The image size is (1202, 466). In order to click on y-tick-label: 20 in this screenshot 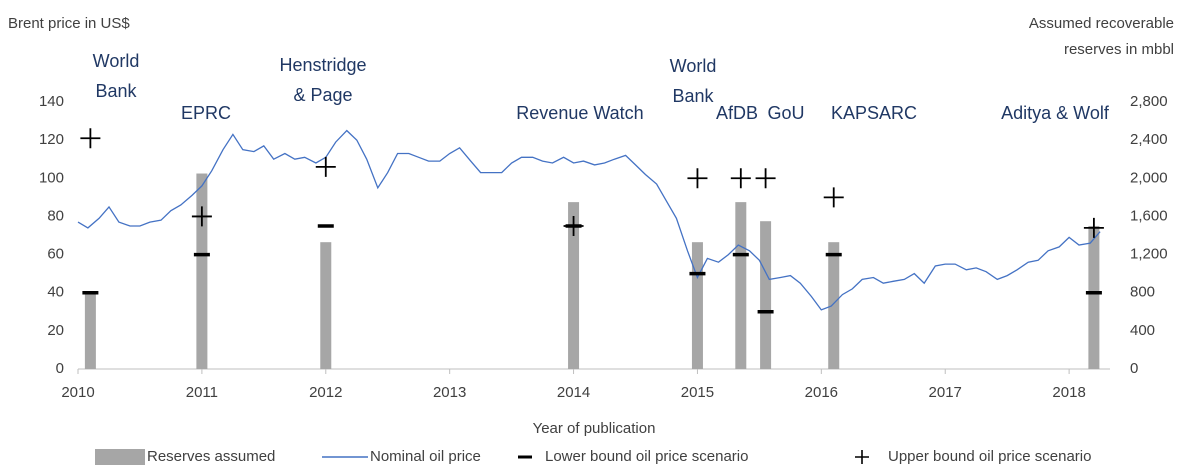, I will do `click(55, 330)`.